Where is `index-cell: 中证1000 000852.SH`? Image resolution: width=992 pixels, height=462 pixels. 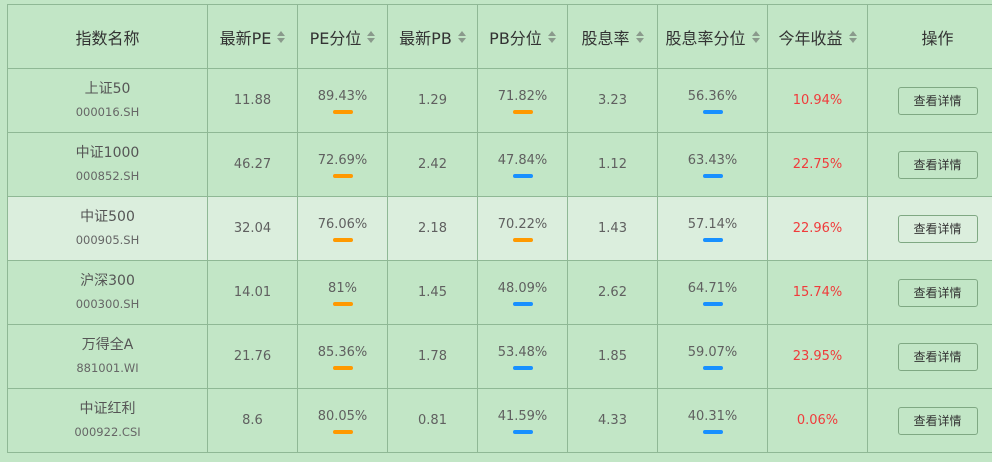 index-cell: 中证1000 000852.SH is located at coordinates (107, 164).